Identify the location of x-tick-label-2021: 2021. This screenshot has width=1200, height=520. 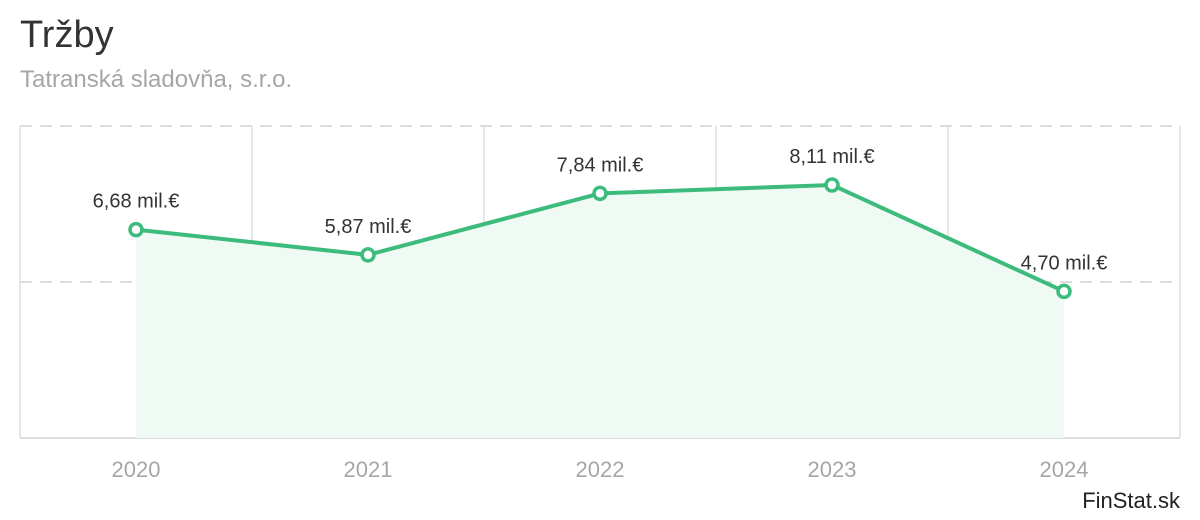
(368, 469).